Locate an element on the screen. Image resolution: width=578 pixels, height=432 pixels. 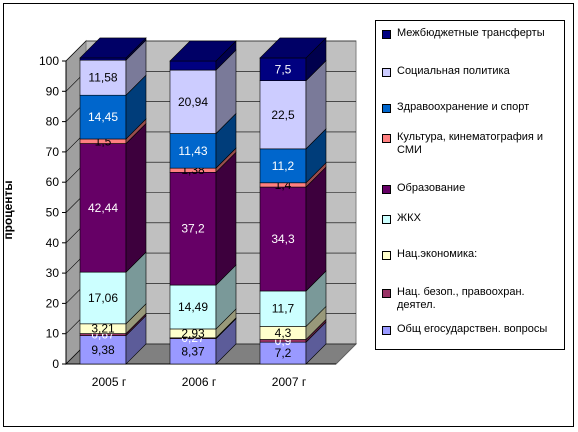
legend-item: Культура, кинематография и СМИ is located at coordinates (470, 144).